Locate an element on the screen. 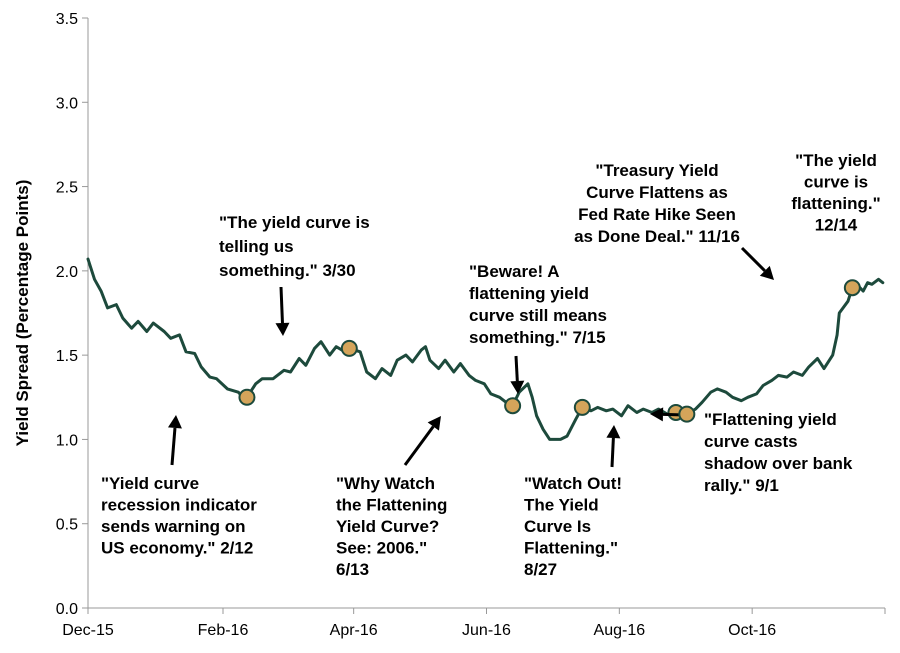 This screenshot has width=900, height=653. y-tick-label: 1.5 is located at coordinates (67, 356).